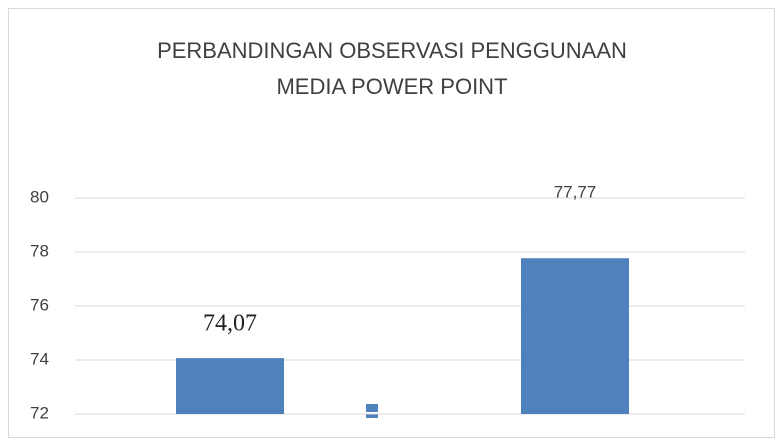 The height and width of the screenshot is (446, 783). I want to click on y-tick-label: 80, so click(39, 196).